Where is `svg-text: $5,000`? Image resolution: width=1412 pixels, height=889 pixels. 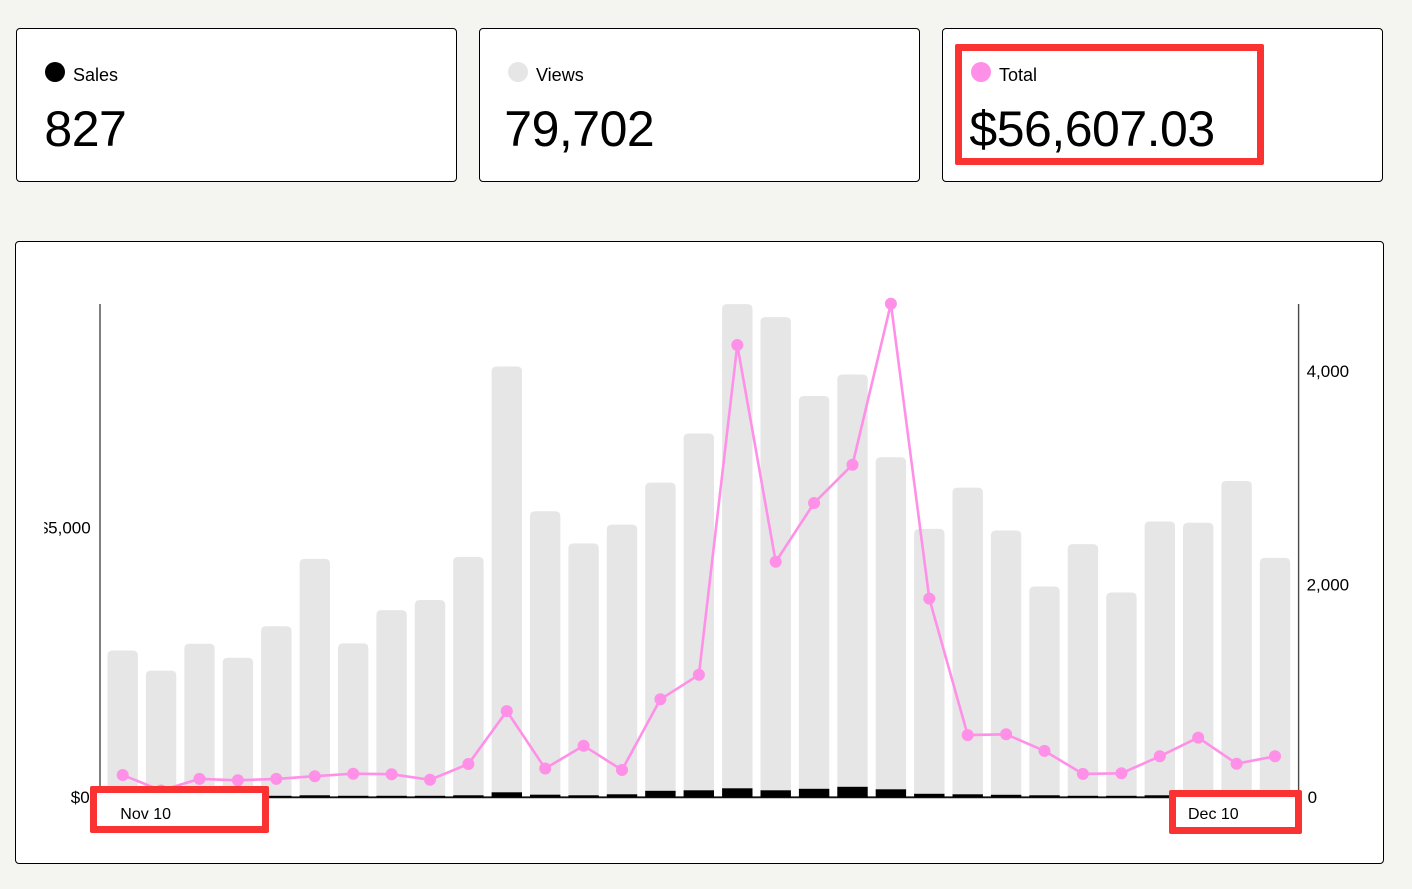 svg-text: $5,000 is located at coordinates (65, 528).